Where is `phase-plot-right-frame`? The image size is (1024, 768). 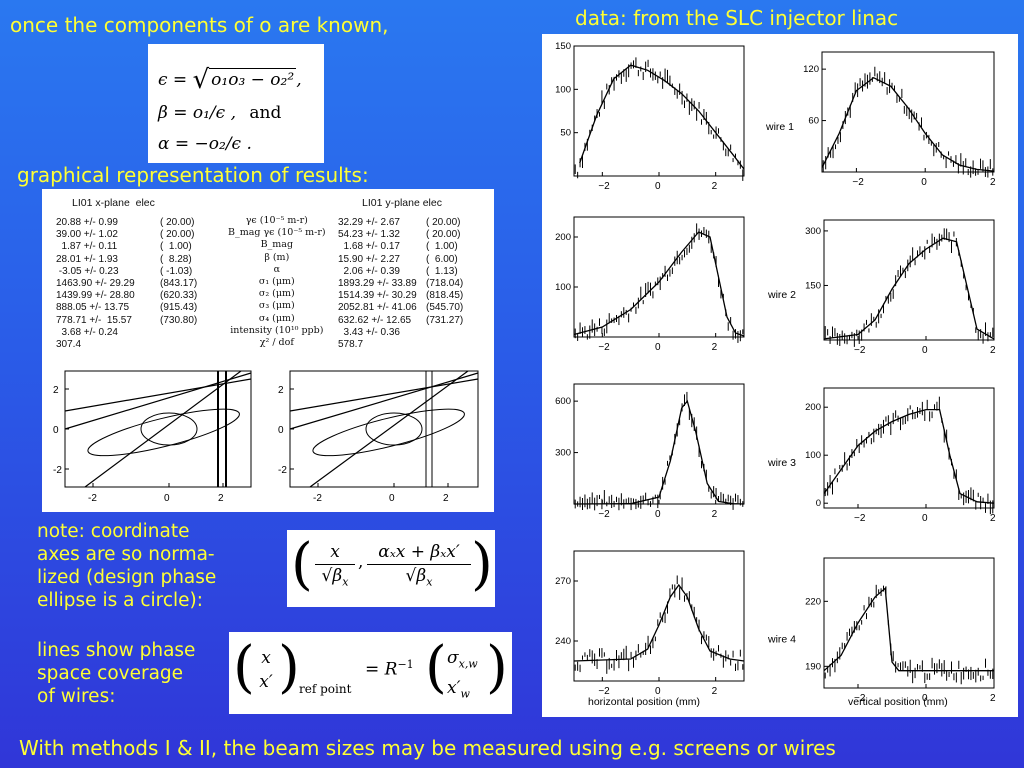 phase-plot-right-frame is located at coordinates (384, 429).